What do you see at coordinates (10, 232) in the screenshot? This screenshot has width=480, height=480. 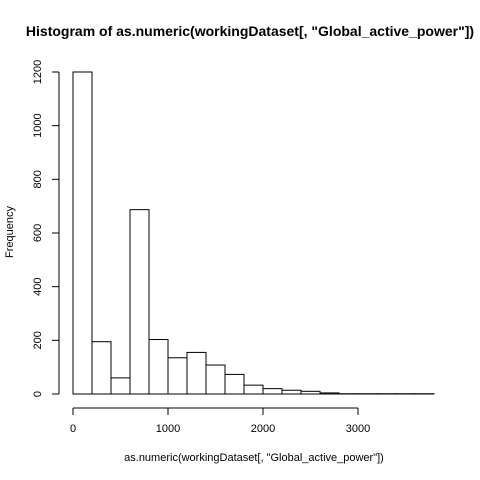 I see `y-axis-label: Frequency` at bounding box center [10, 232].